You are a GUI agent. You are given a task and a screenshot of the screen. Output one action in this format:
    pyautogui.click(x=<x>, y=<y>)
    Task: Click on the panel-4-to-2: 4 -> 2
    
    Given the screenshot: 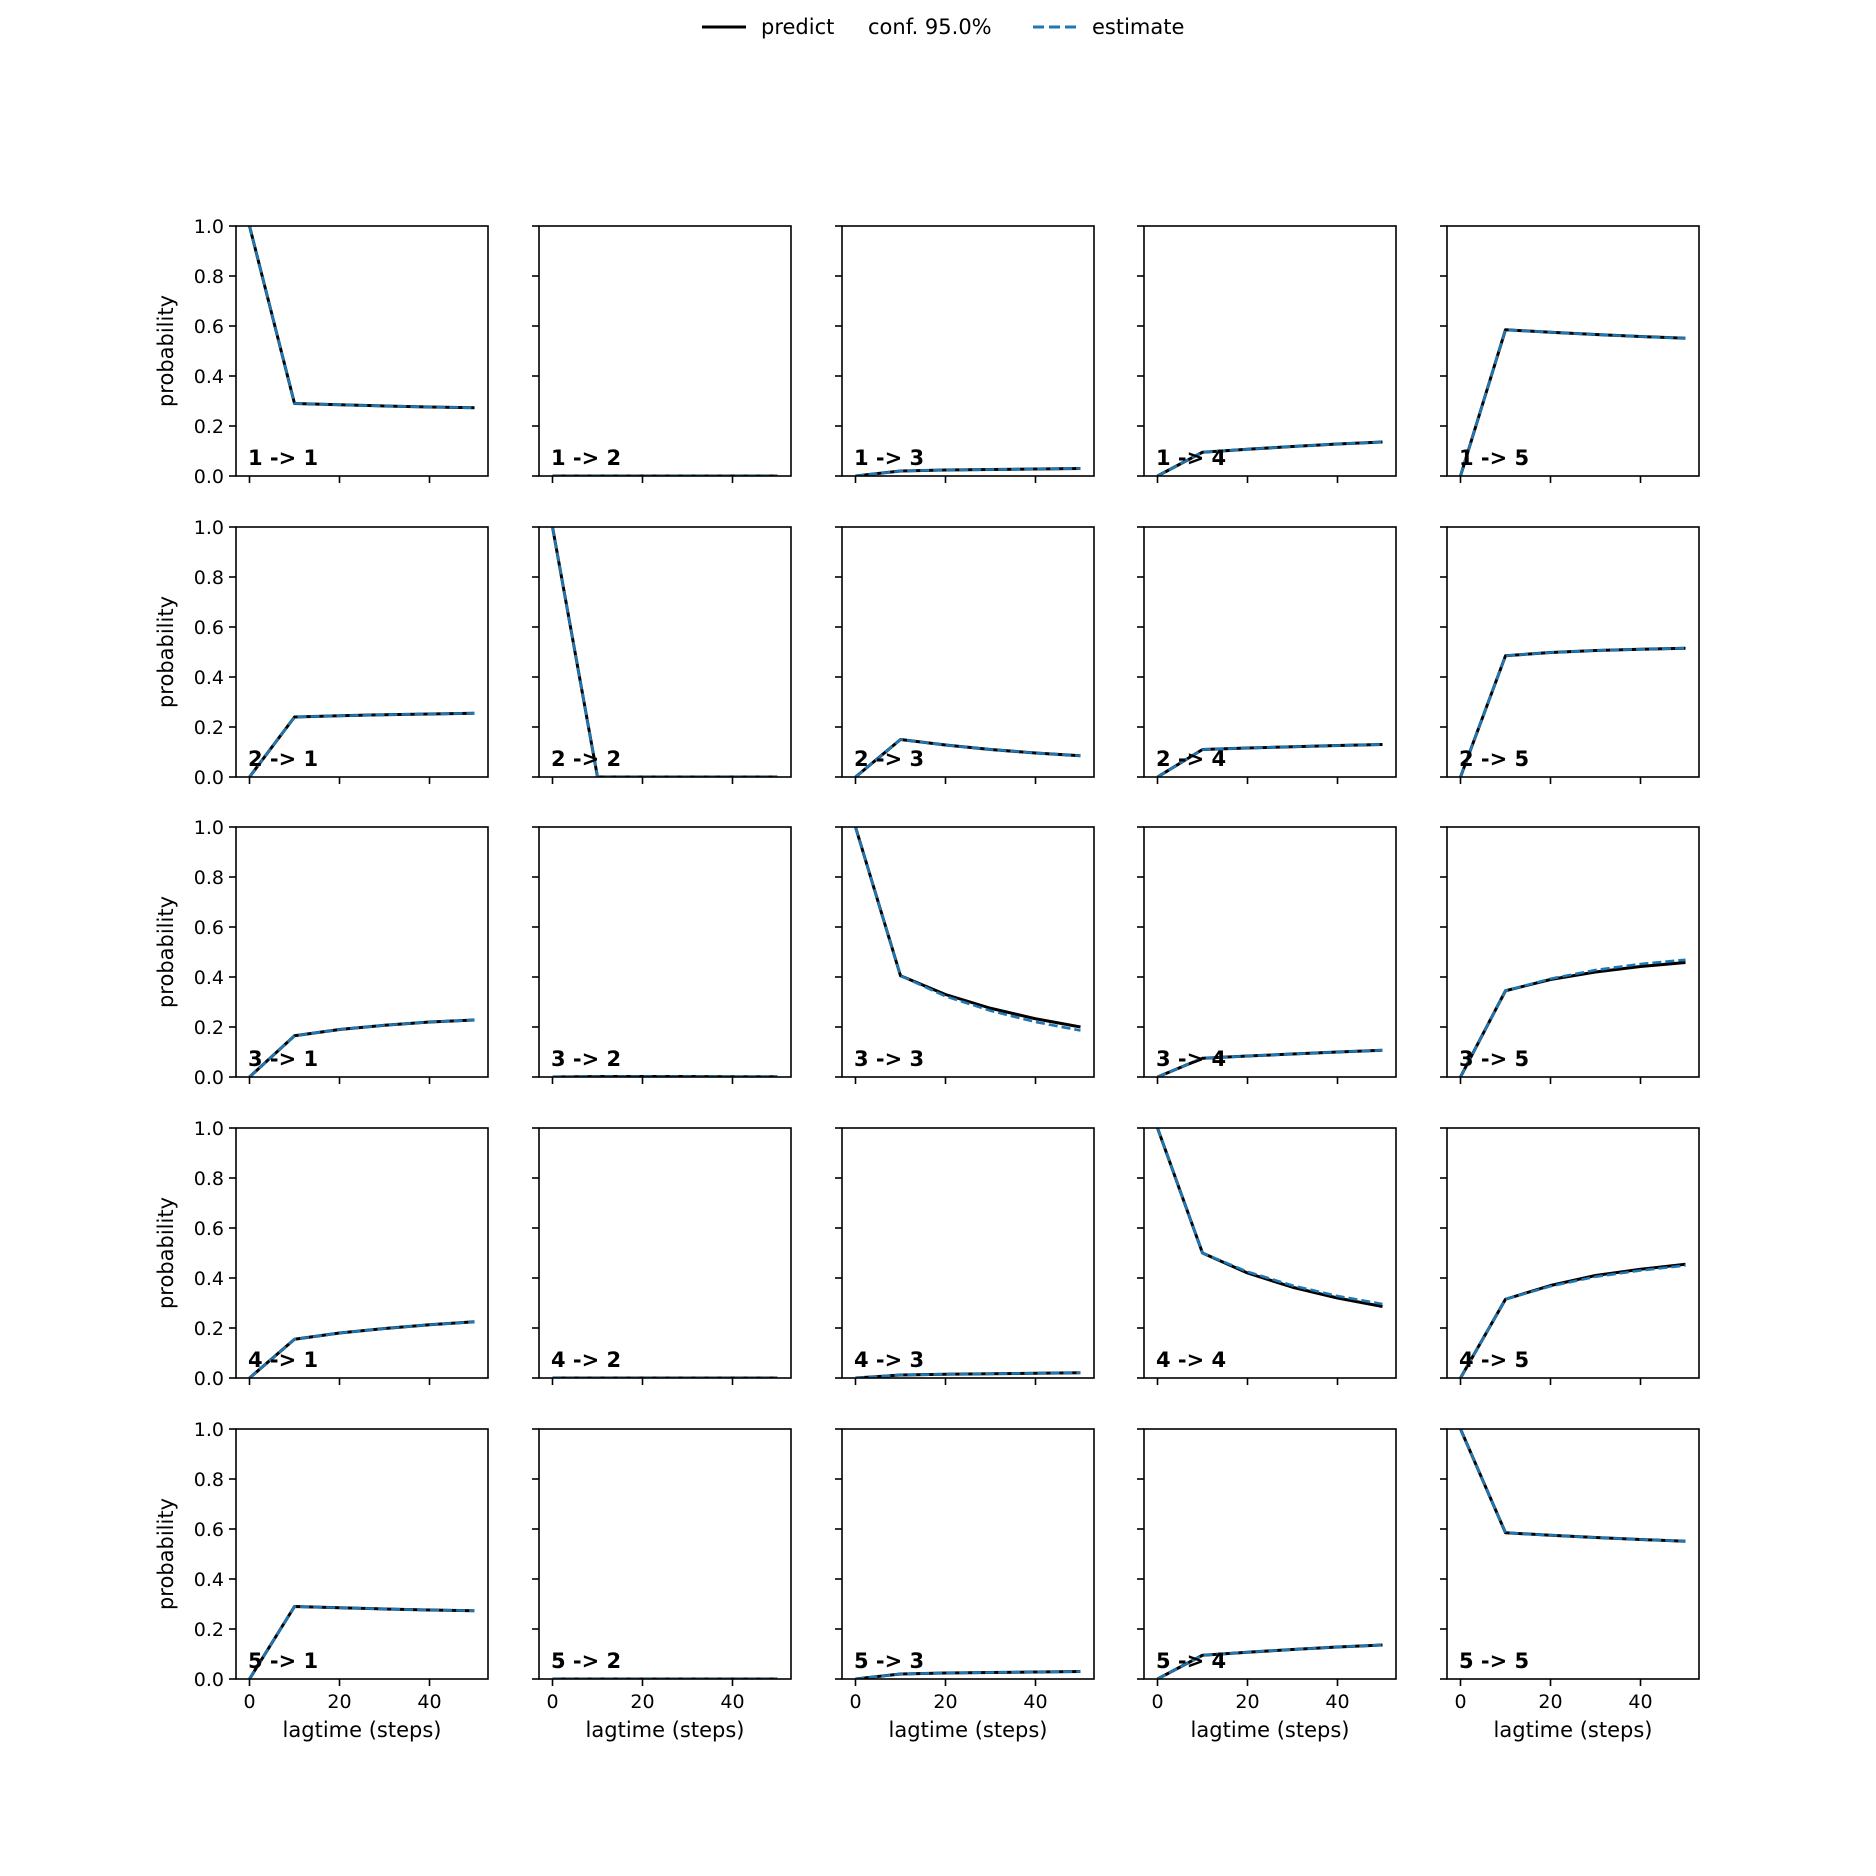 What is the action you would take?
    pyautogui.click(x=662, y=1256)
    